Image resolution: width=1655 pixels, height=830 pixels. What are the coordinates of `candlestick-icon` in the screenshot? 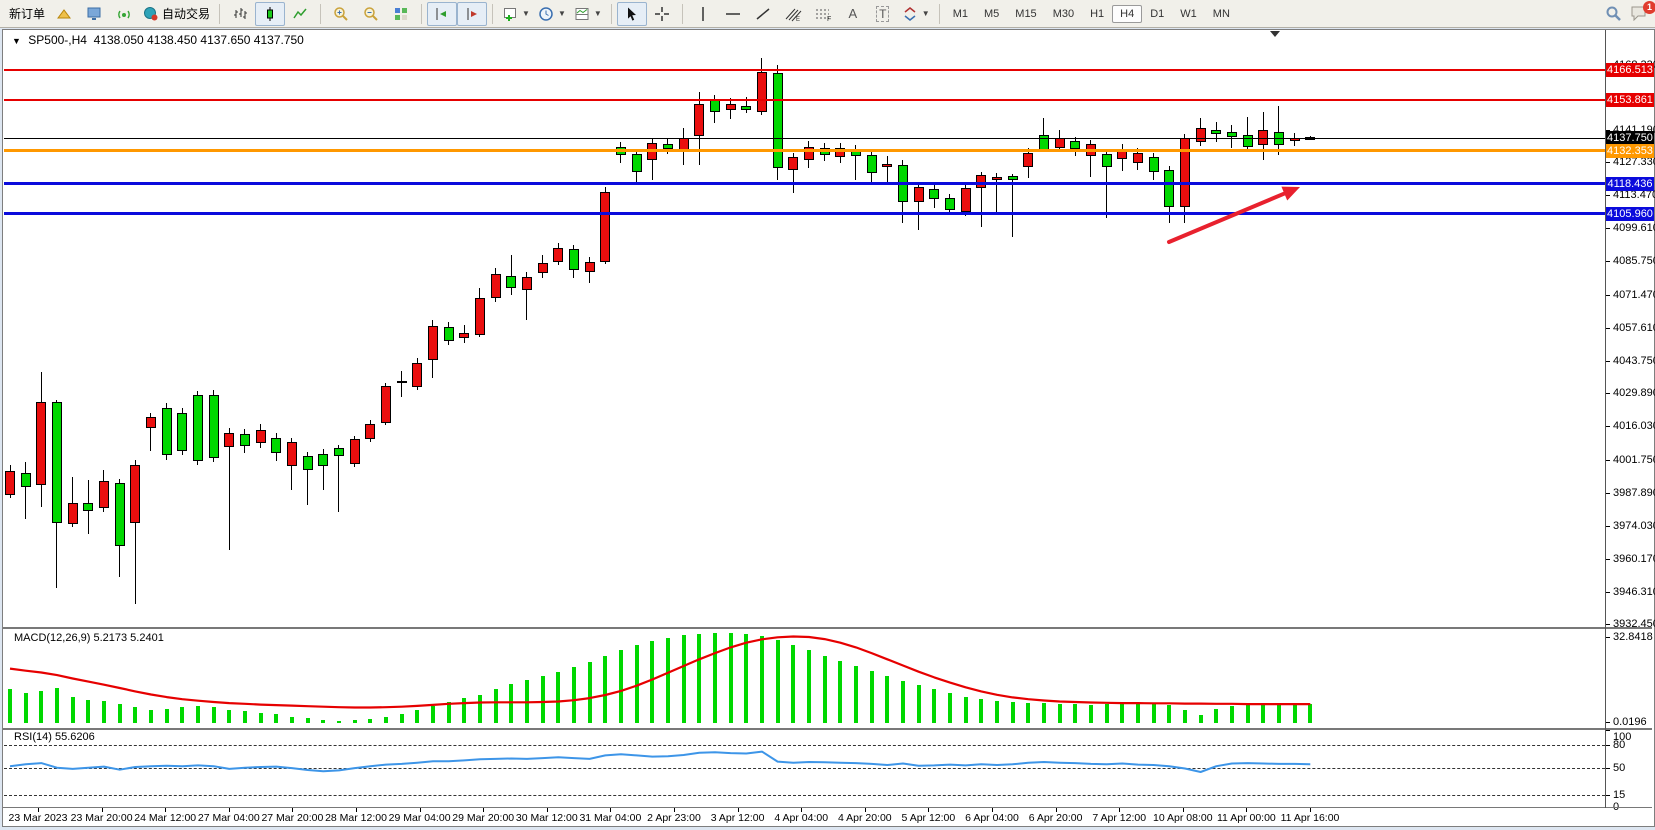 It's located at (270, 13).